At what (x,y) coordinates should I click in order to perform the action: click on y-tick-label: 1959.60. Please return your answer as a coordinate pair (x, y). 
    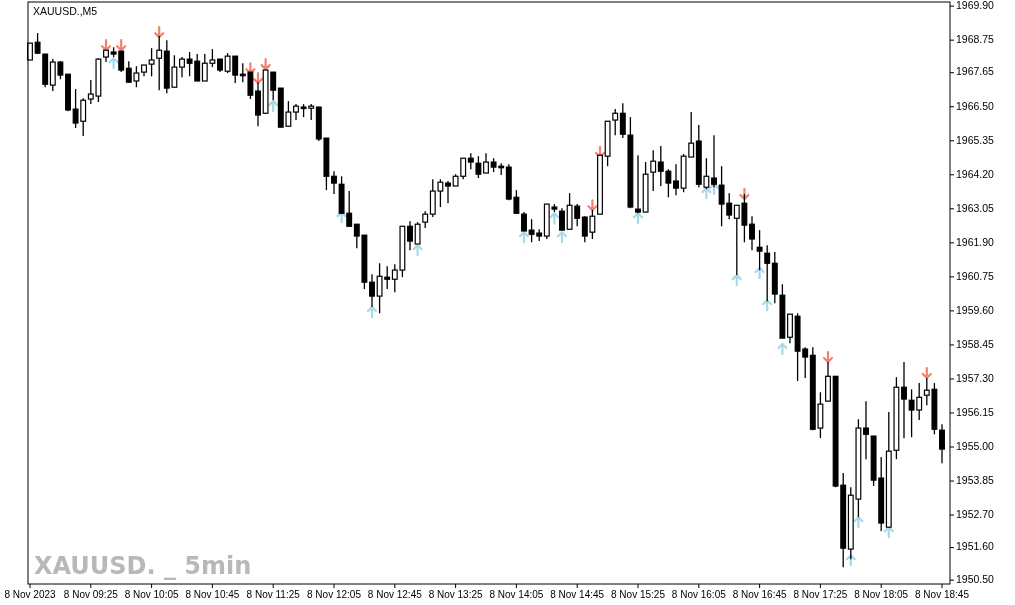
    Looking at the image, I should click on (975, 309).